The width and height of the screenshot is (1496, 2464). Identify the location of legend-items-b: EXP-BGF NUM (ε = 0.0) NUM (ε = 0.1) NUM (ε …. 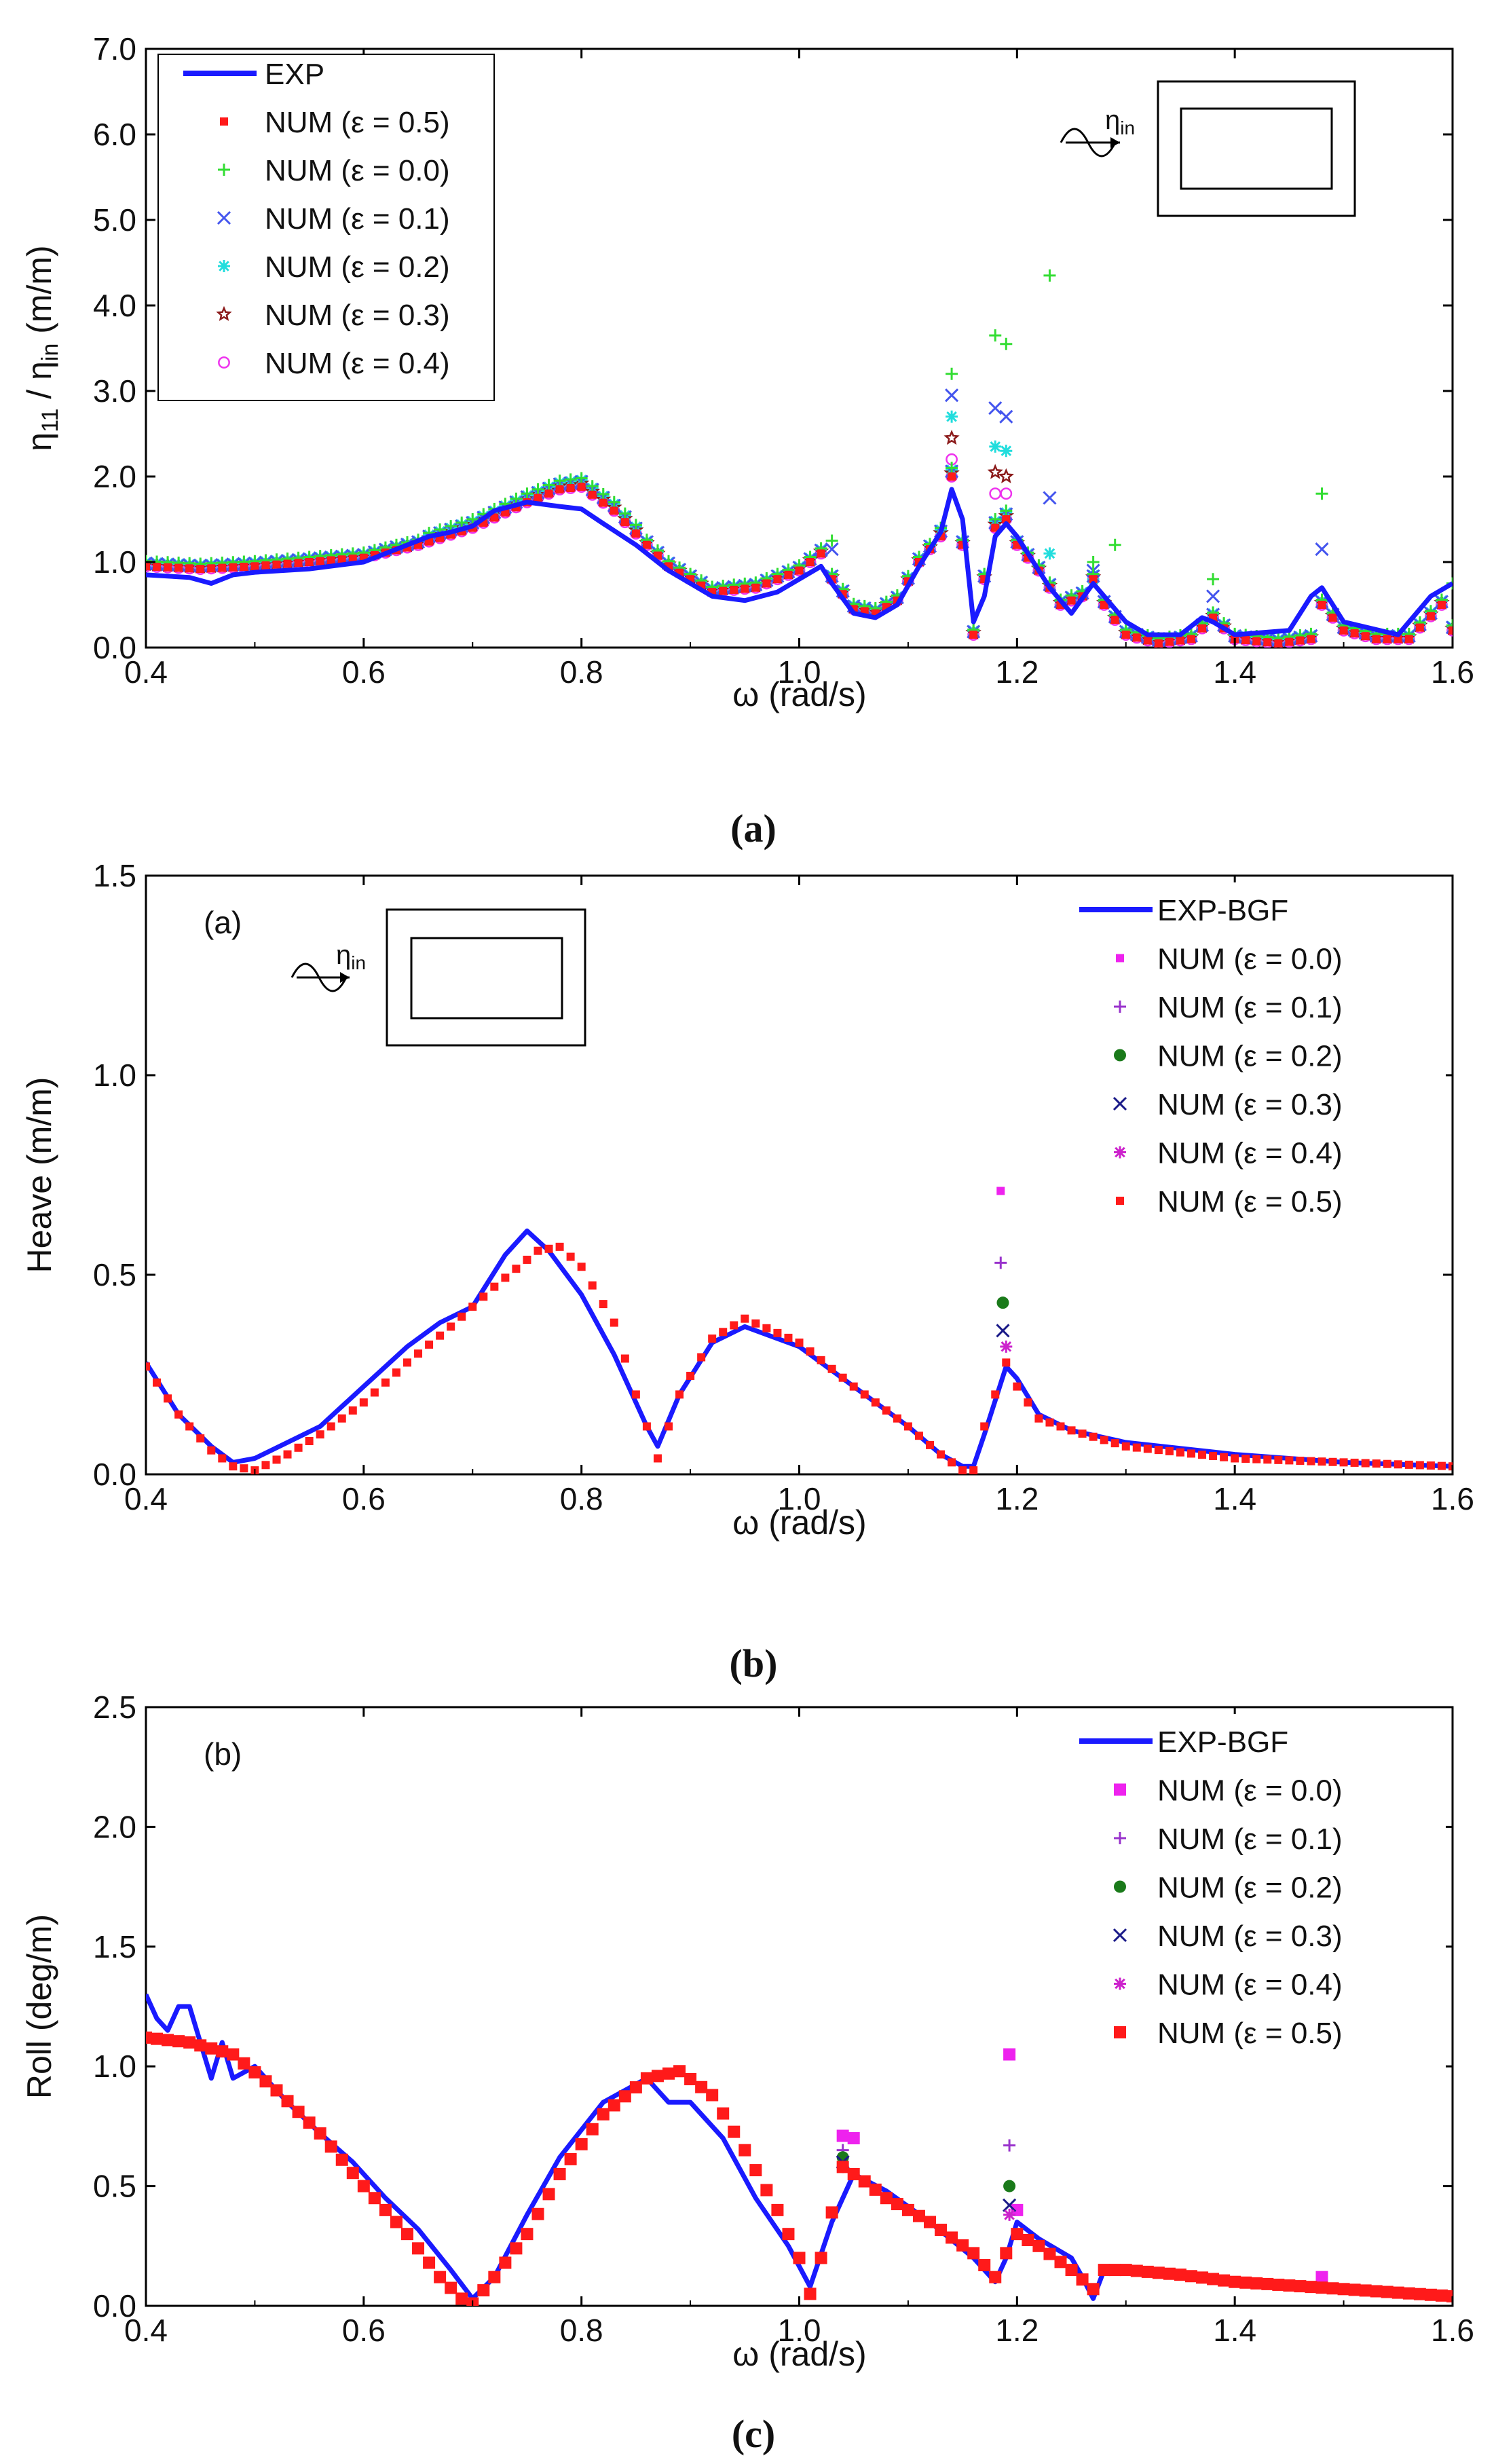
(1211, 1056).